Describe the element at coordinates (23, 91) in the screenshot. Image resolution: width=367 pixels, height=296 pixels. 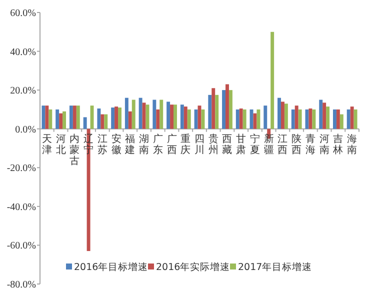
I see `y-tick-label: 20.0%` at that location.